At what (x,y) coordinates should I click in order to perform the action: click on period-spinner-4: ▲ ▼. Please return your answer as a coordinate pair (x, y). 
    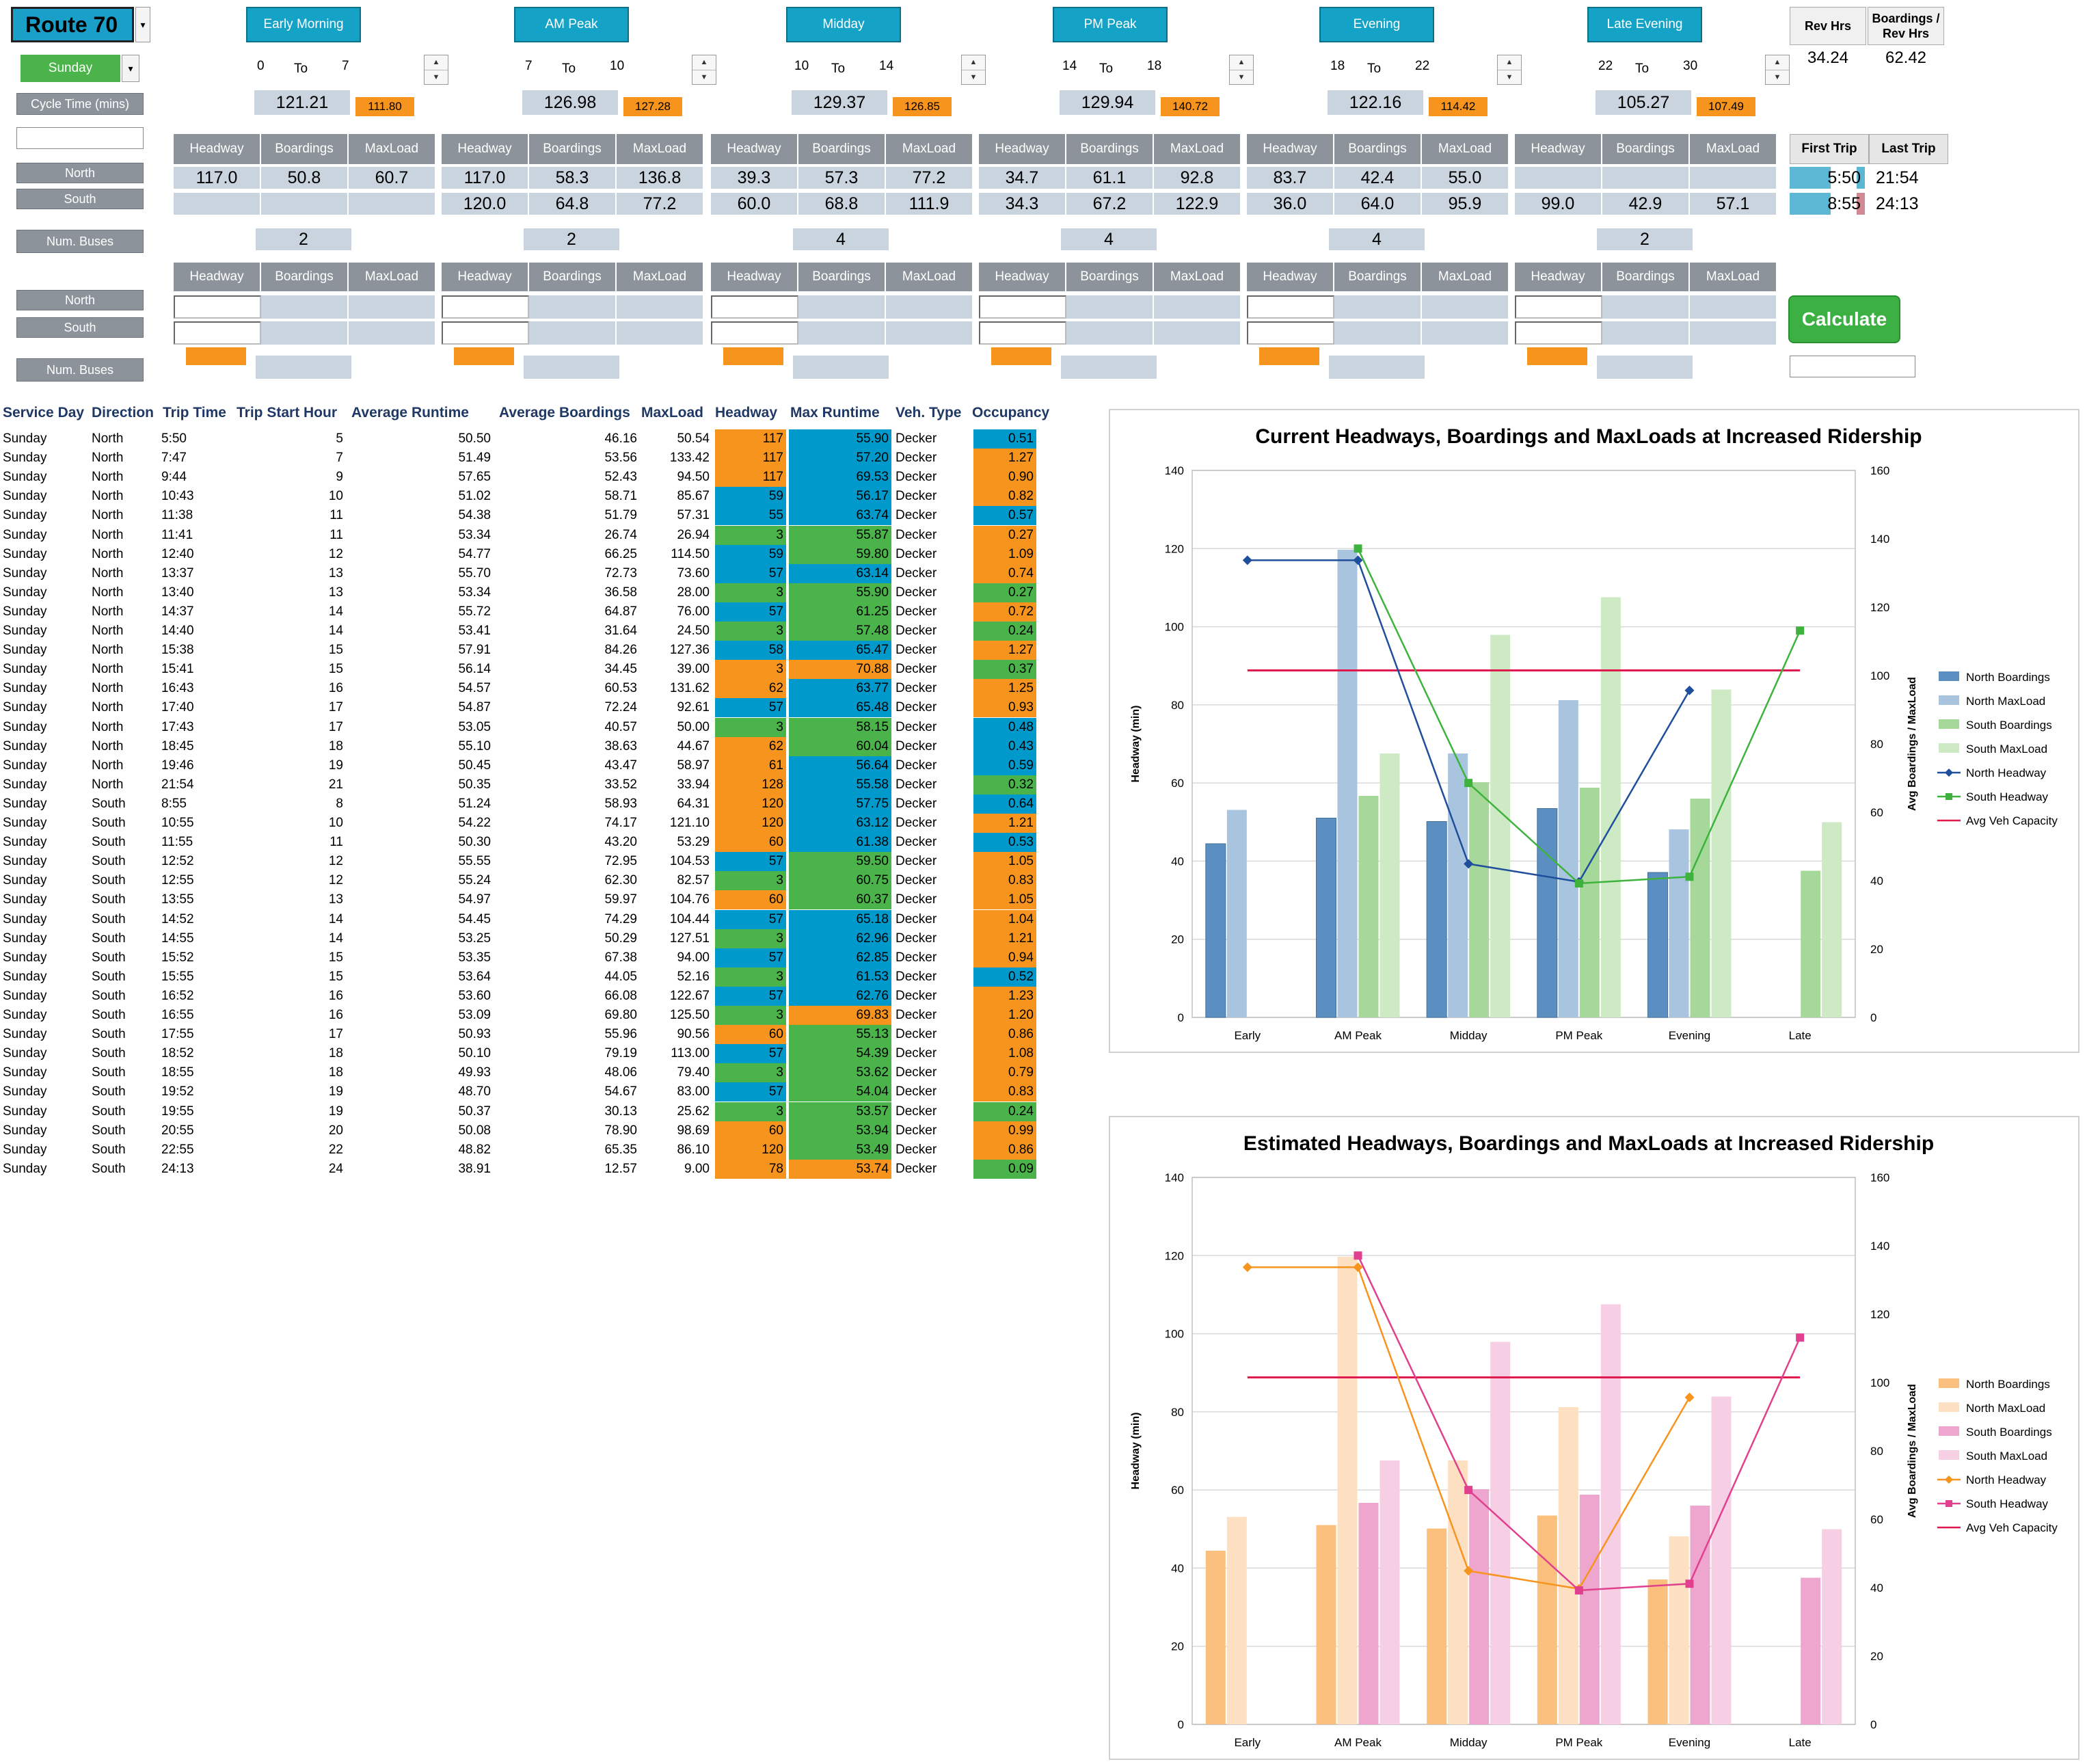
    Looking at the image, I should click on (1509, 70).